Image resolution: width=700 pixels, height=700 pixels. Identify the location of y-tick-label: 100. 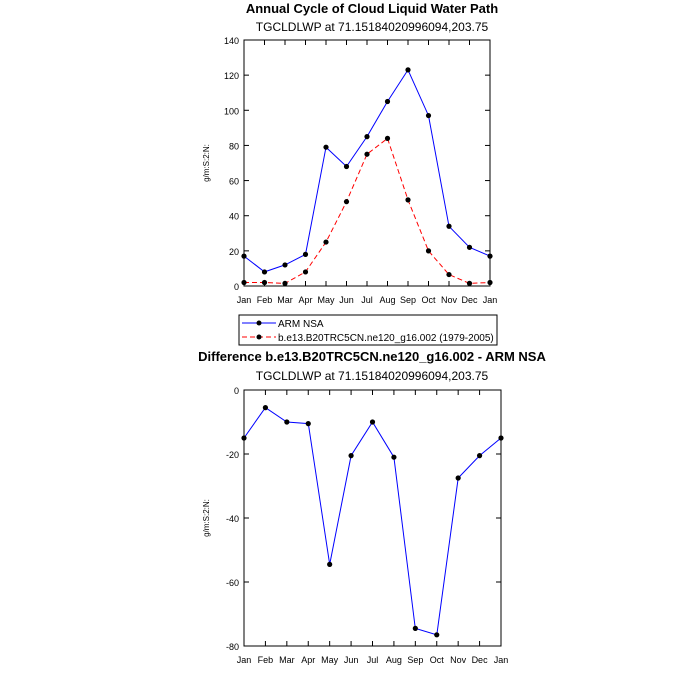
(231, 111).